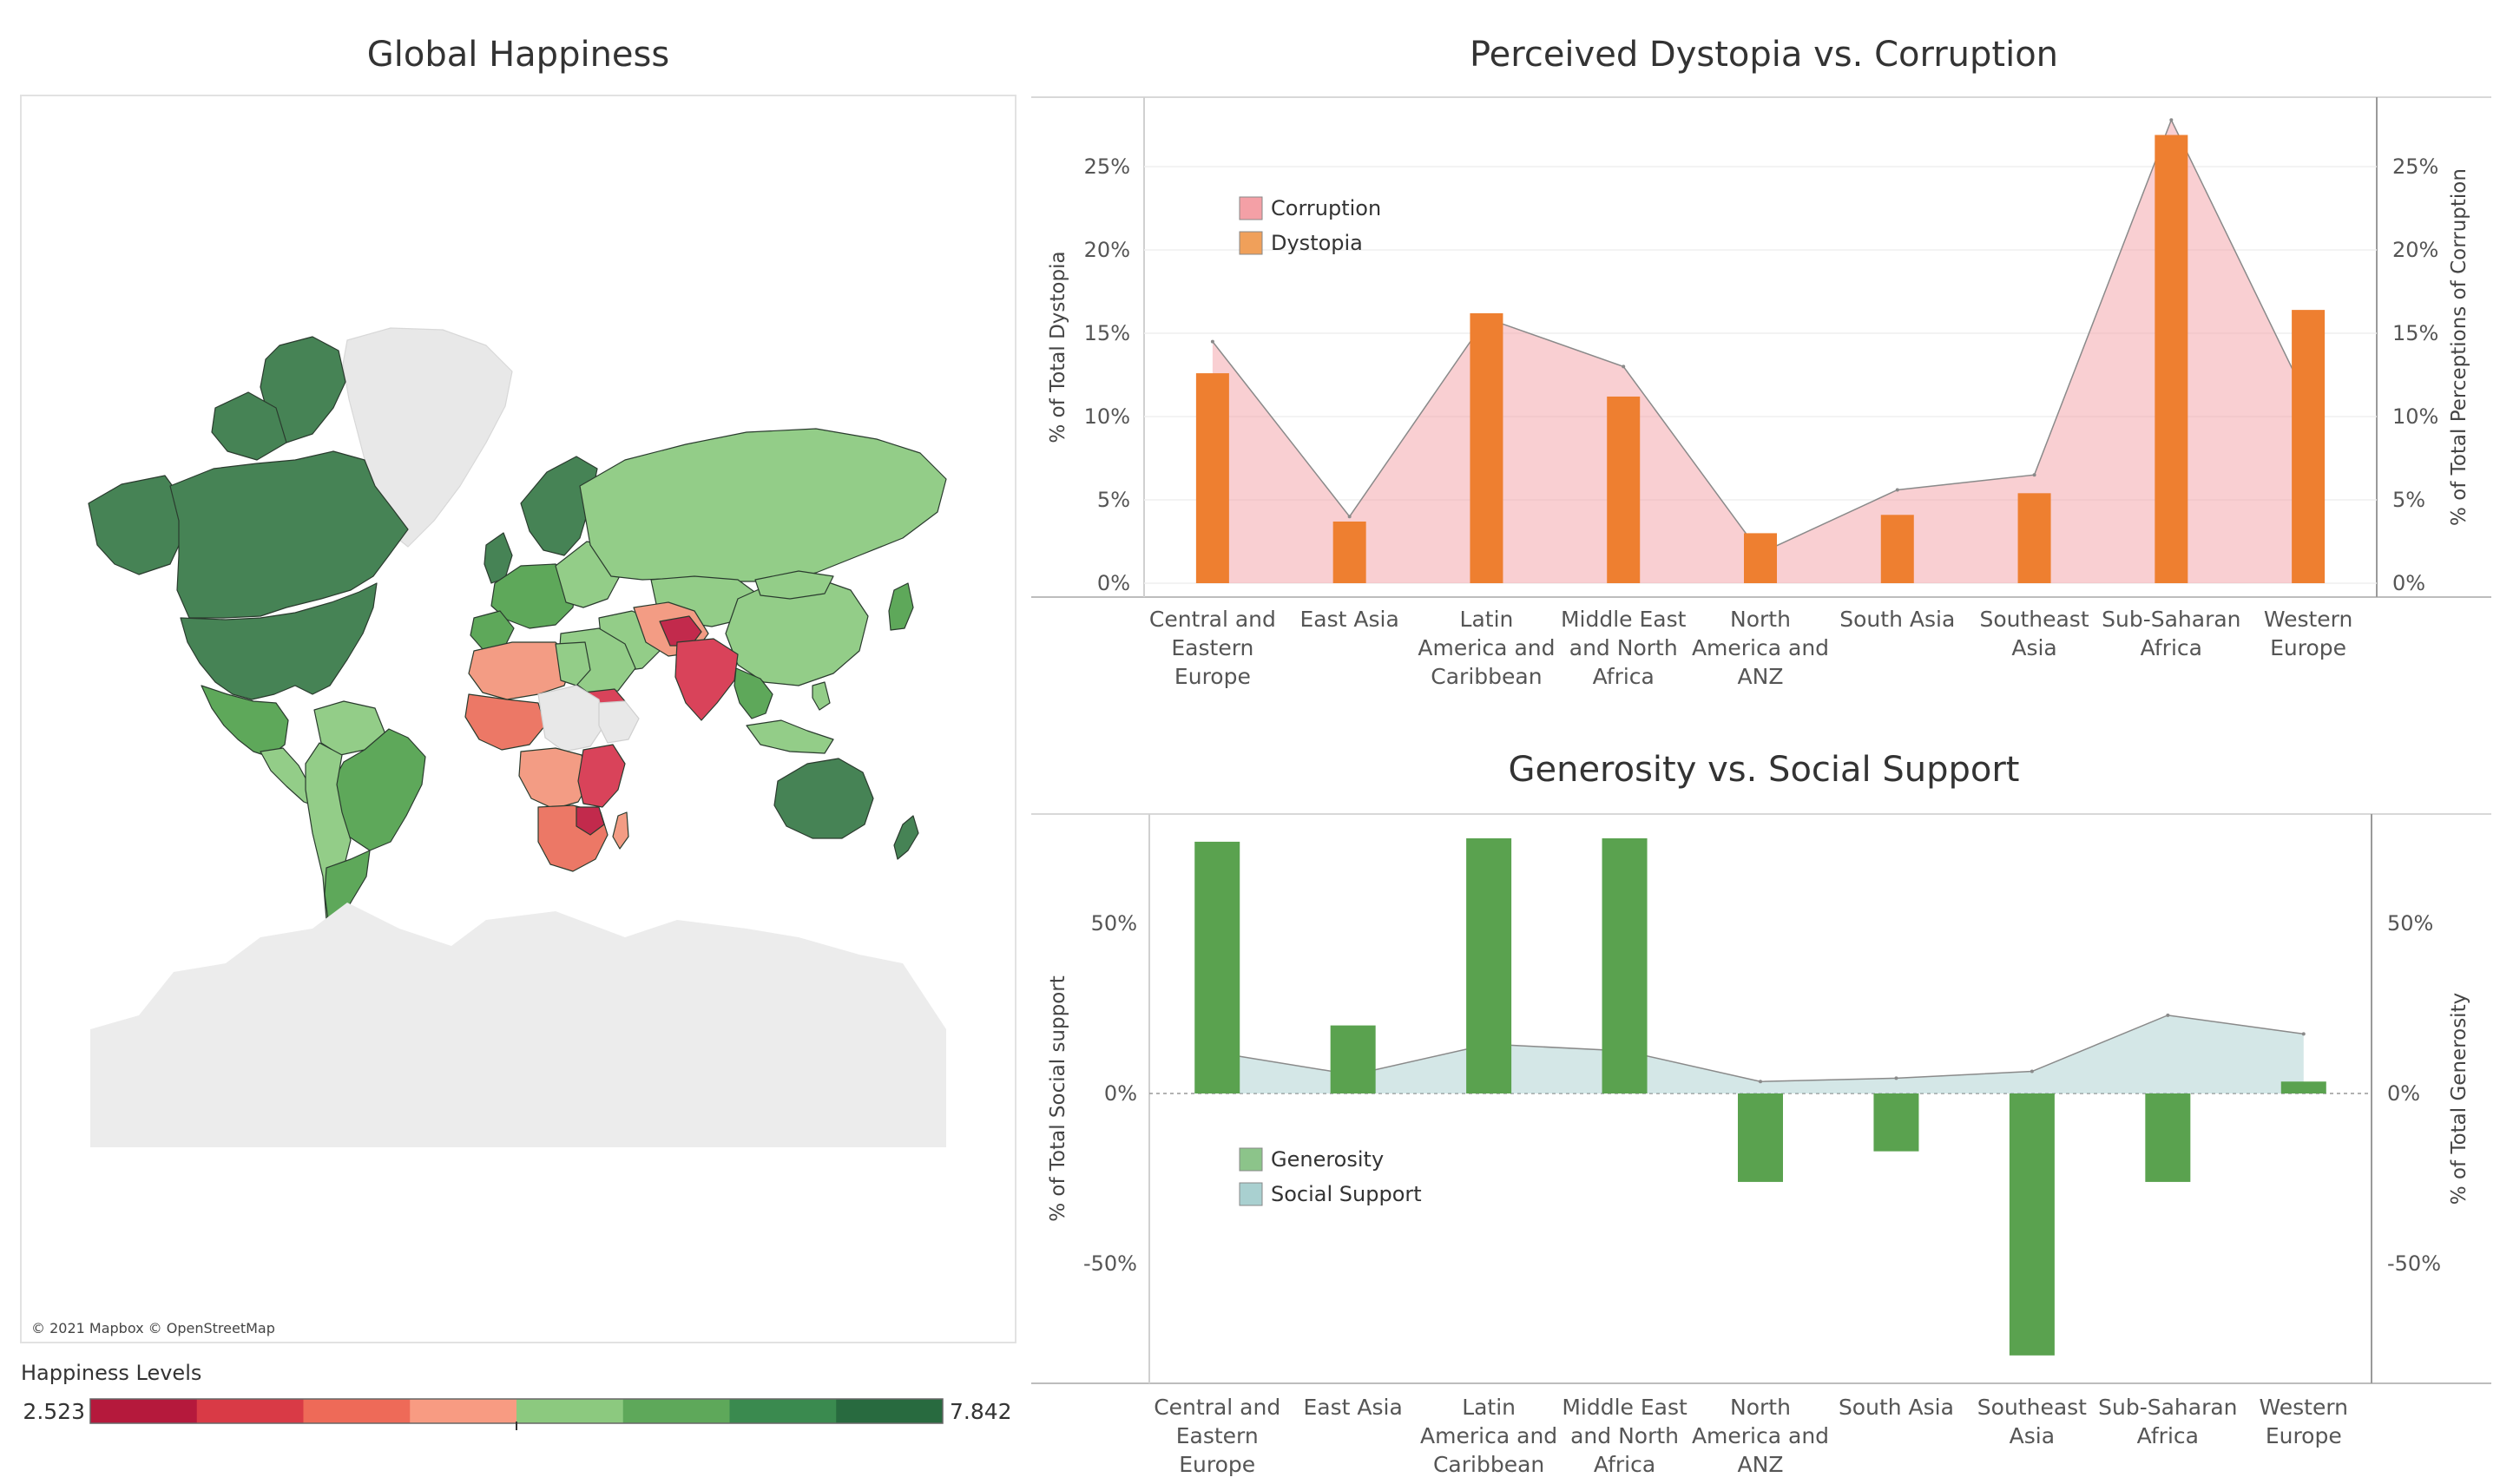 The width and height of the screenshot is (2500, 1484). I want to click on chart-title: Generosity vs. Social Support, so click(1763, 770).